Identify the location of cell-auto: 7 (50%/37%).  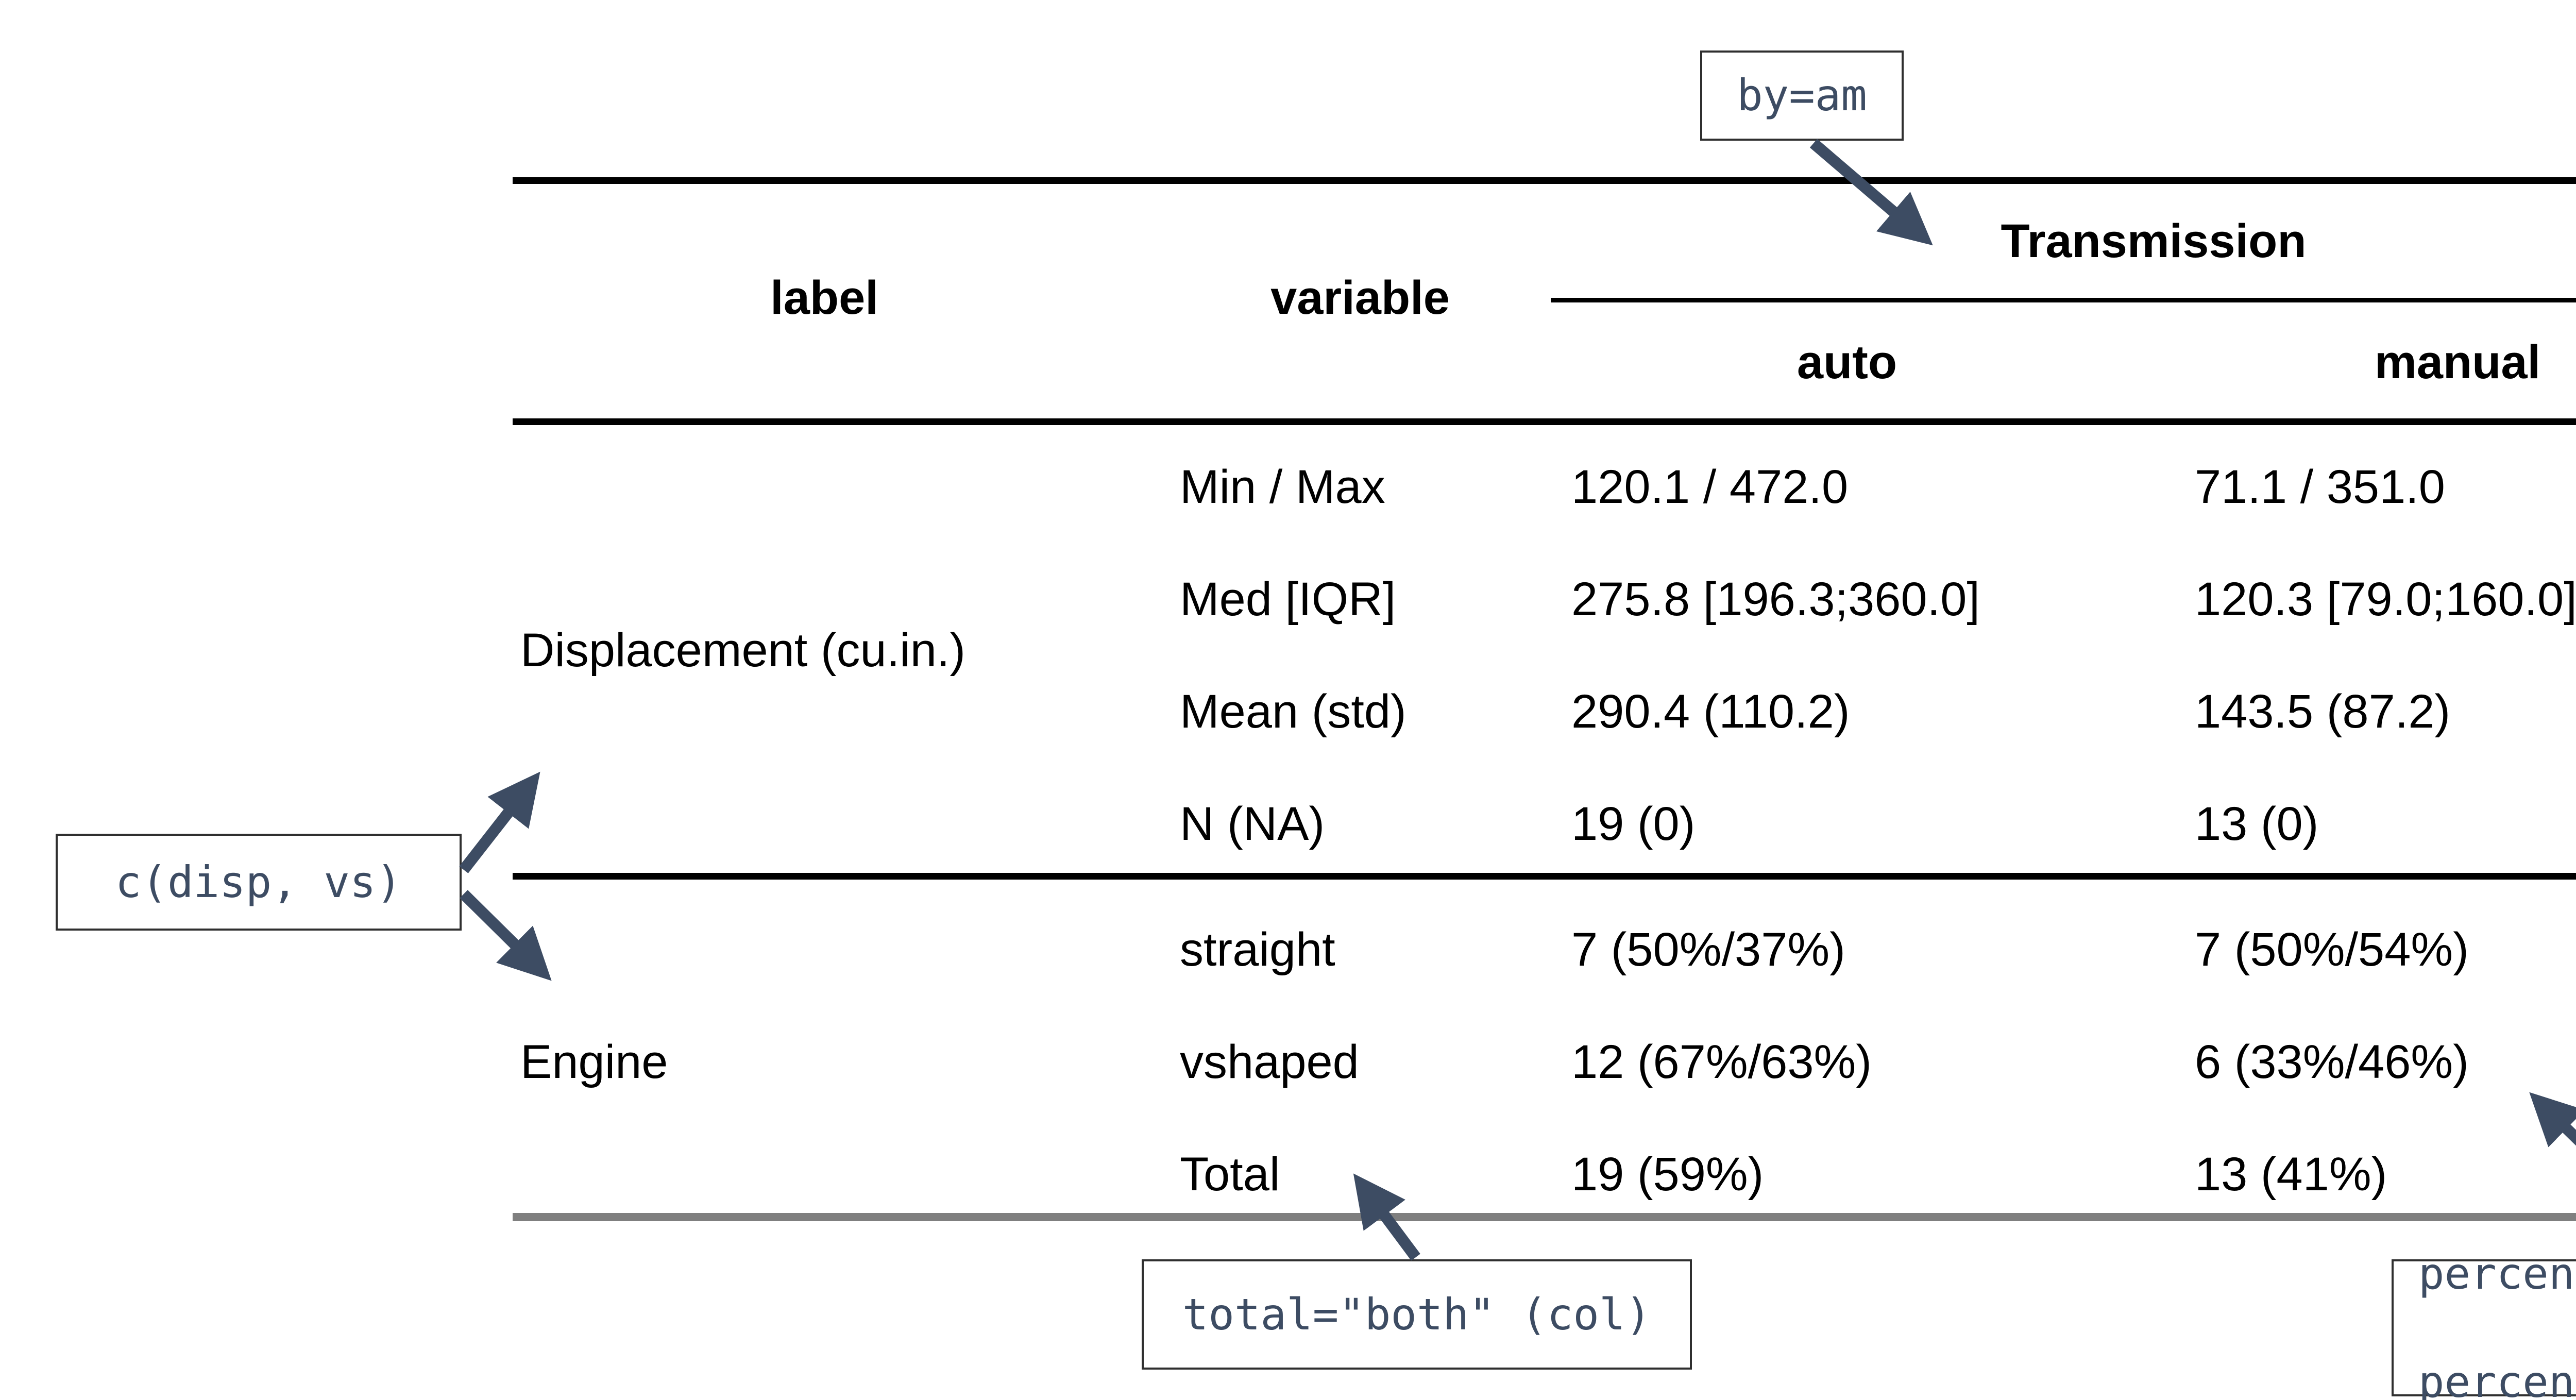
(1708, 949).